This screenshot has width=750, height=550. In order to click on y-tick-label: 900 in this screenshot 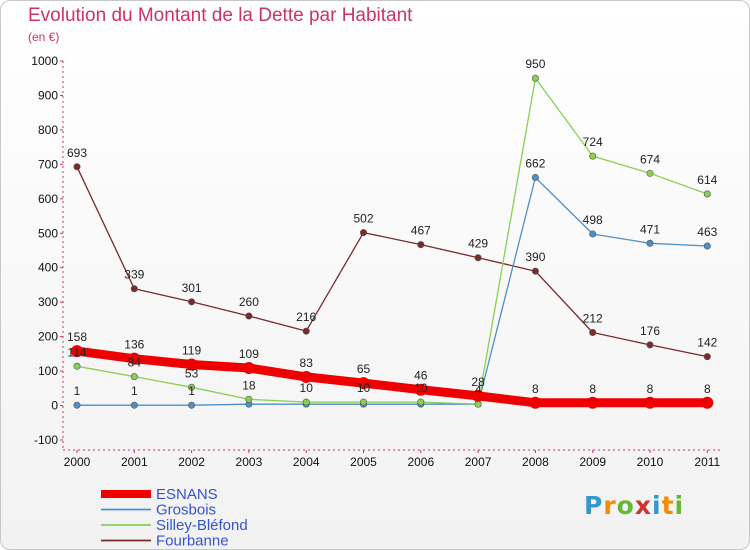, I will do `click(48, 95)`.